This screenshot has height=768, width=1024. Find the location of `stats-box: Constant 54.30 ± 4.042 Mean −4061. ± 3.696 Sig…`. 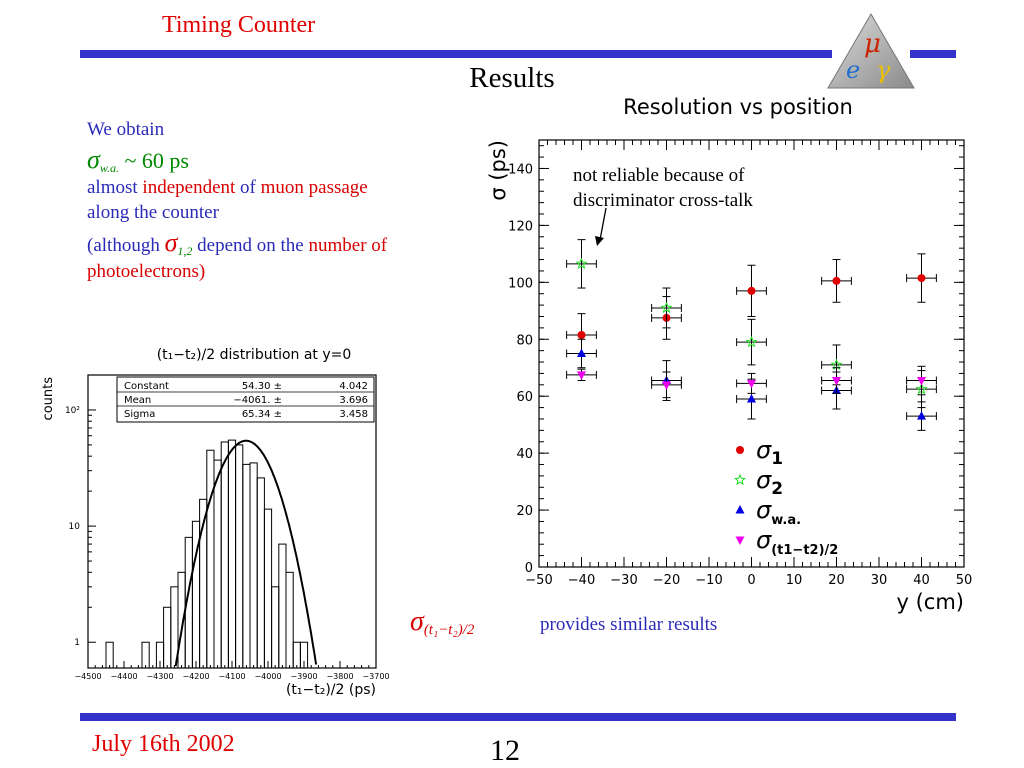

stats-box: Constant 54.30 ± 4.042 Mean −4061. ± 3.696 Sig… is located at coordinates (245, 399).